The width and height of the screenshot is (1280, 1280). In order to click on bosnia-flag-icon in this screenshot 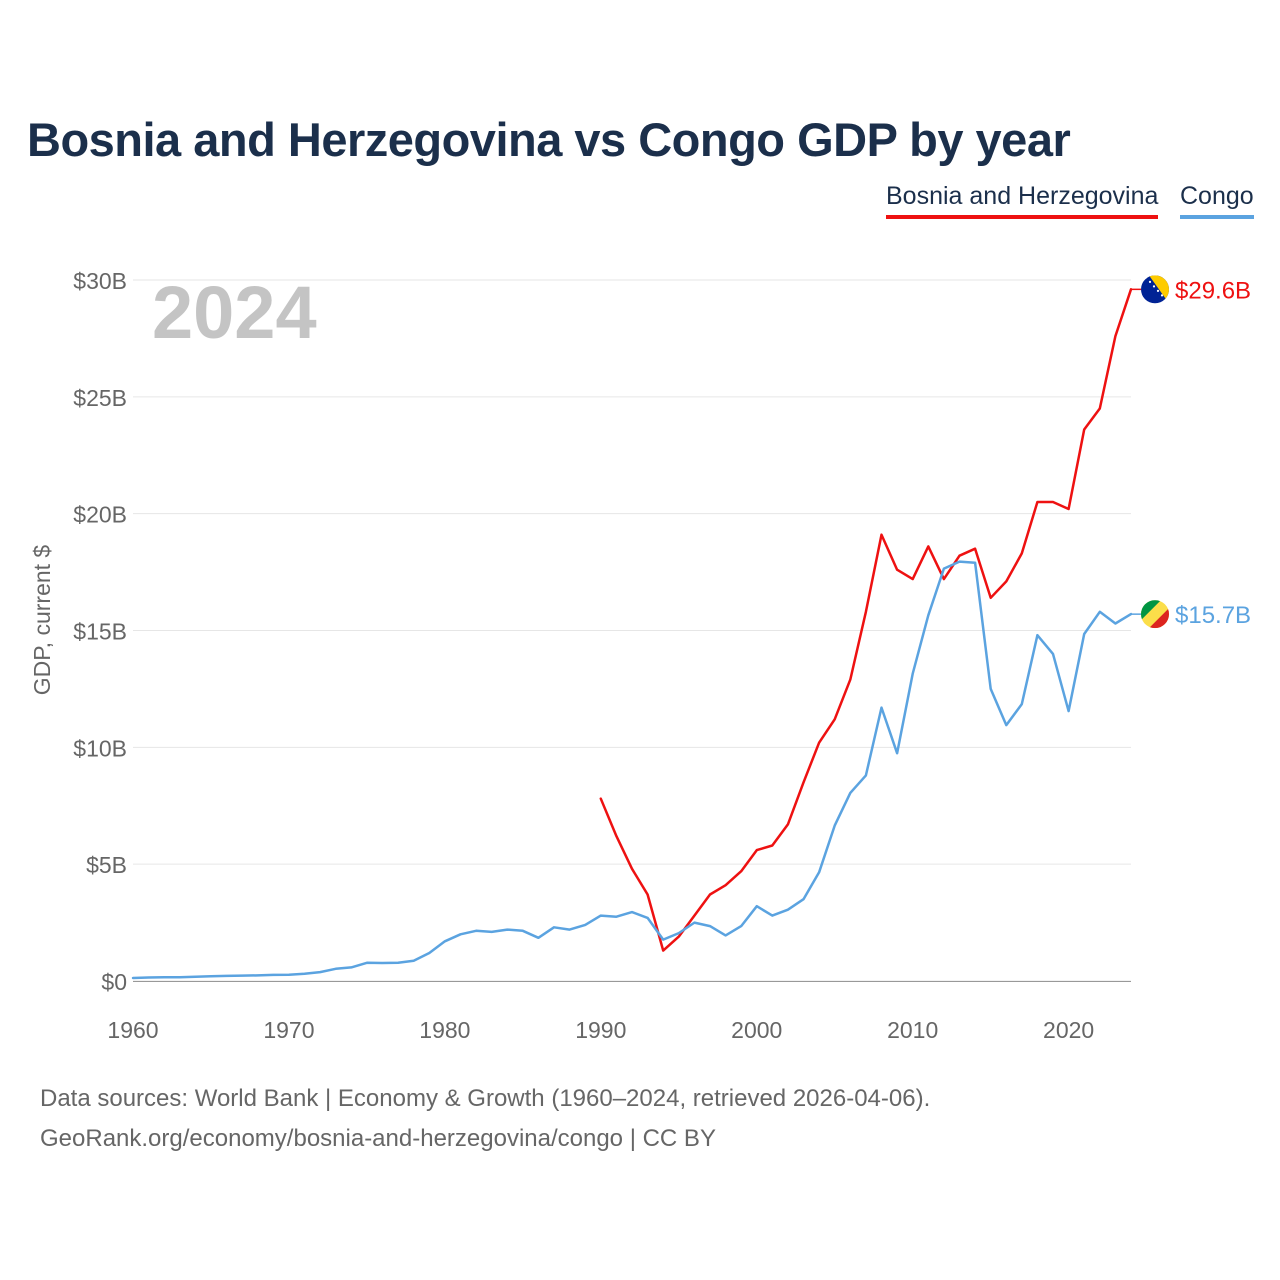, I will do `click(1155, 289)`.